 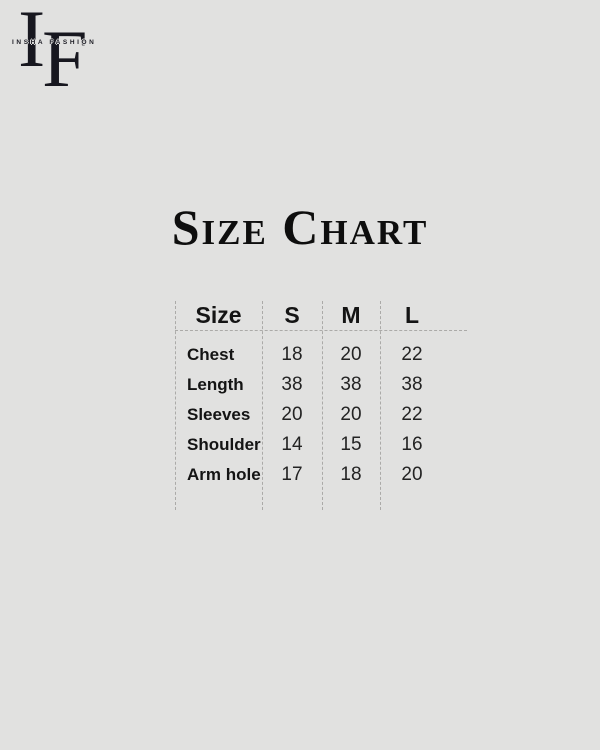 What do you see at coordinates (321, 445) in the screenshot?
I see `table-row: Shoulder 14 15 16` at bounding box center [321, 445].